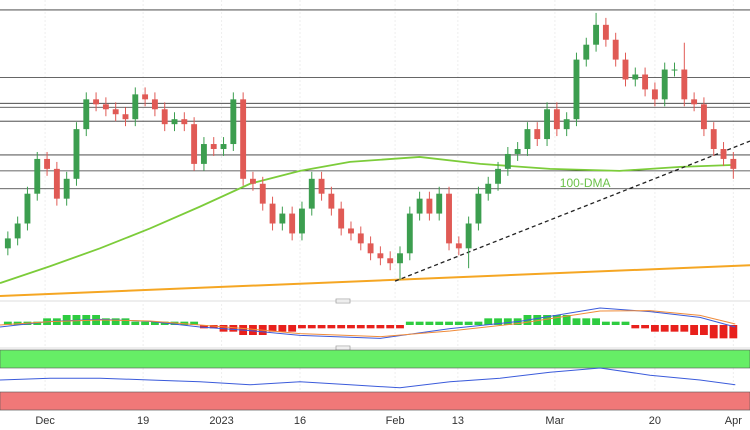 The width and height of the screenshot is (750, 430). I want to click on x-tick-label: 13, so click(458, 421).